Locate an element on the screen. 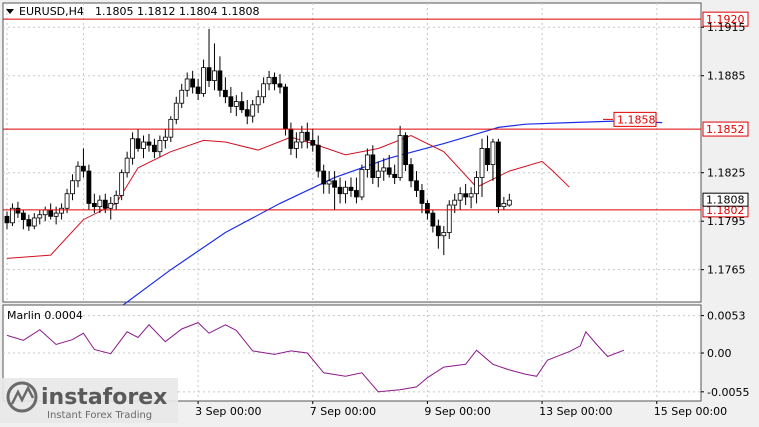 This screenshot has height=427, width=759. price-axis-label: 1.1765 is located at coordinates (726, 270).